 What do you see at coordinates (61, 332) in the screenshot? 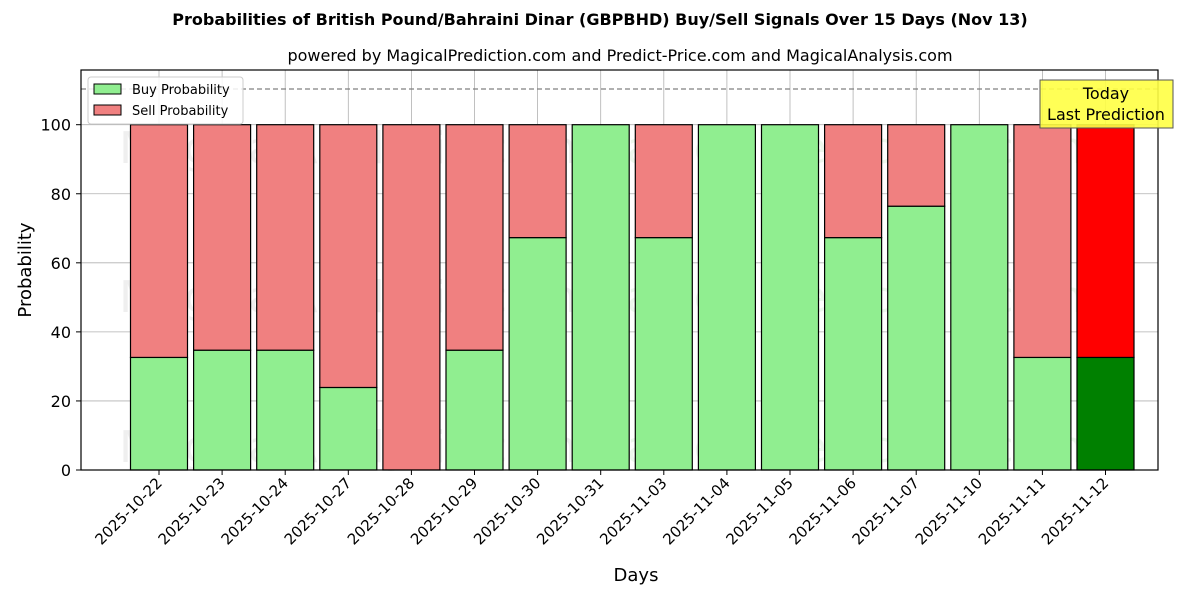
I see `y-tick-label: 40` at bounding box center [61, 332].